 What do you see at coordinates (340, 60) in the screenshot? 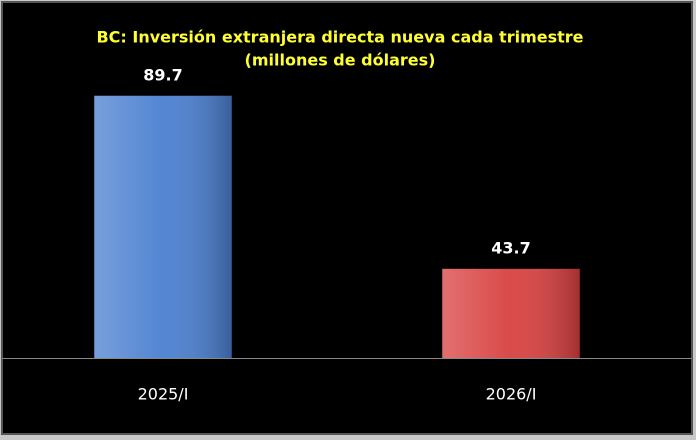
I see `chart-subtitle: (millones de dólares)` at bounding box center [340, 60].